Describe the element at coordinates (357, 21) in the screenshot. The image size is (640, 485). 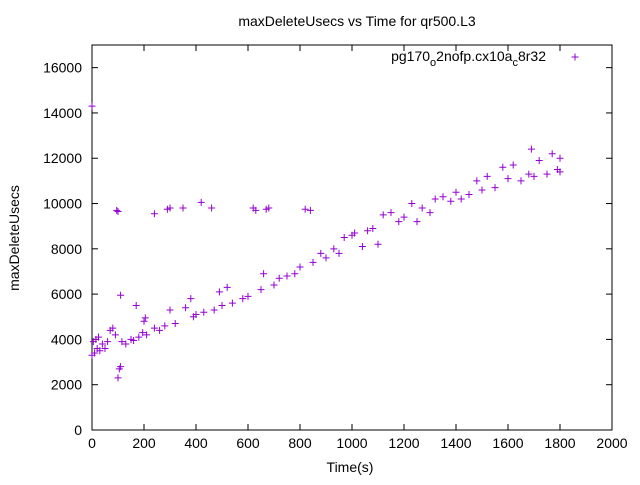
I see `chart-title: maxDeleteUsecs vs Time for qr500.L3` at that location.